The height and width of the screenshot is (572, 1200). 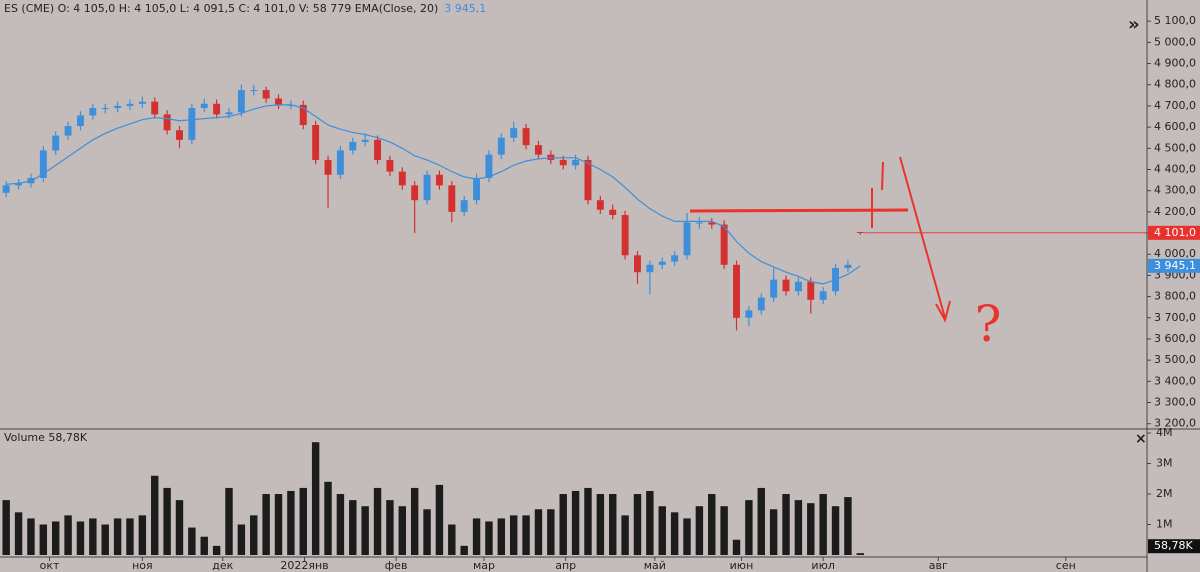 What do you see at coordinates (742, 565) in the screenshot?
I see `x-tick-label: июн` at bounding box center [742, 565].